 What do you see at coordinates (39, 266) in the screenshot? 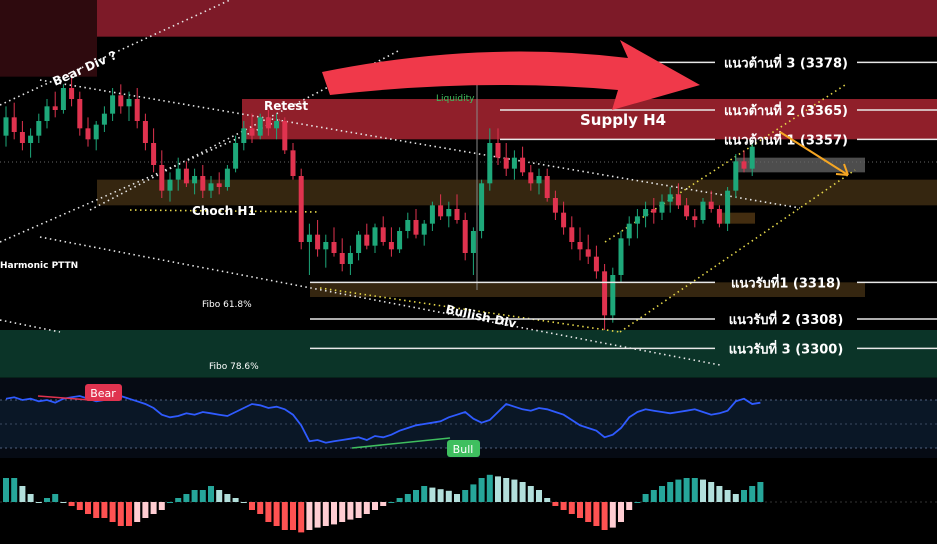
I see `harmonic-label: Harmonic PTTN` at bounding box center [39, 266].